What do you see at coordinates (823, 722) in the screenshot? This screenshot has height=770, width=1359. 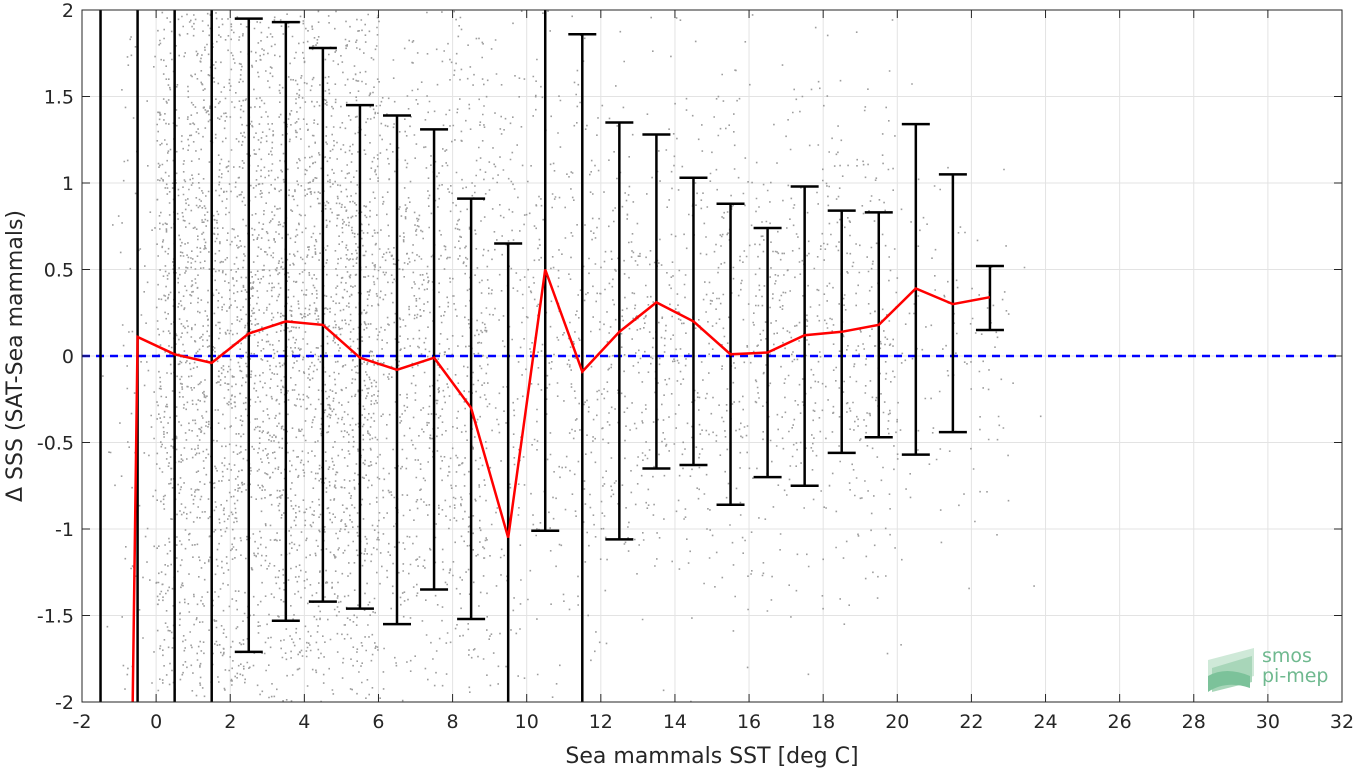 I see `x-tick-label: 18` at bounding box center [823, 722].